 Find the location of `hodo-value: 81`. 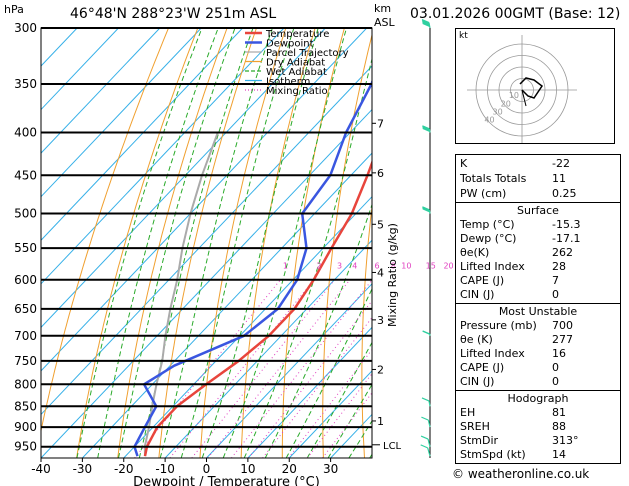

hodo-value: 81 is located at coordinates (559, 412).